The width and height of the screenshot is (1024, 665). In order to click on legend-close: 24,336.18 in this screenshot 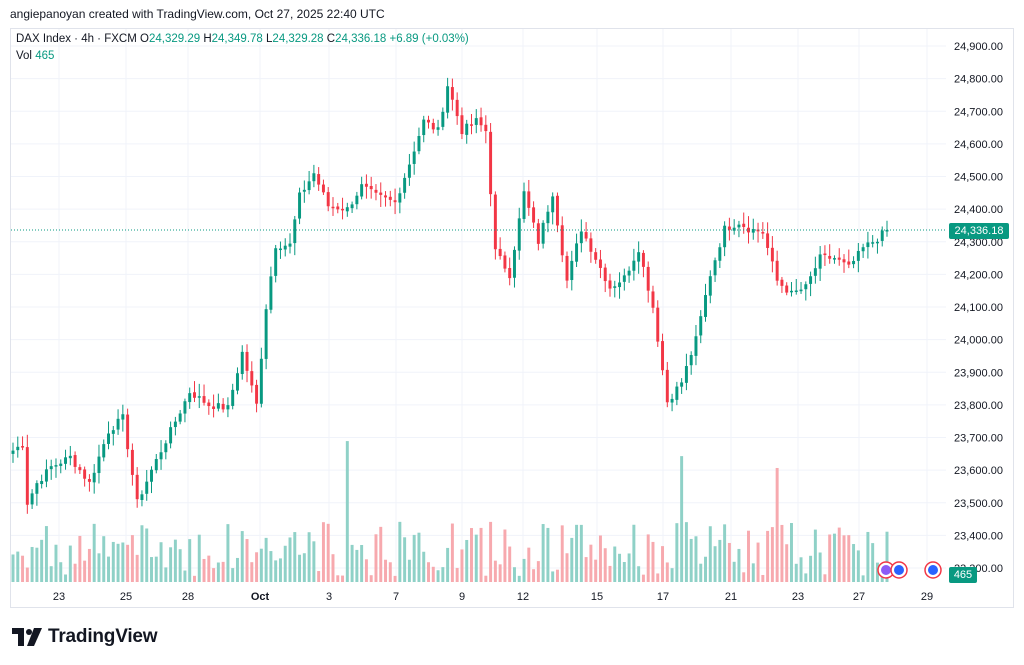, I will do `click(361, 39)`.